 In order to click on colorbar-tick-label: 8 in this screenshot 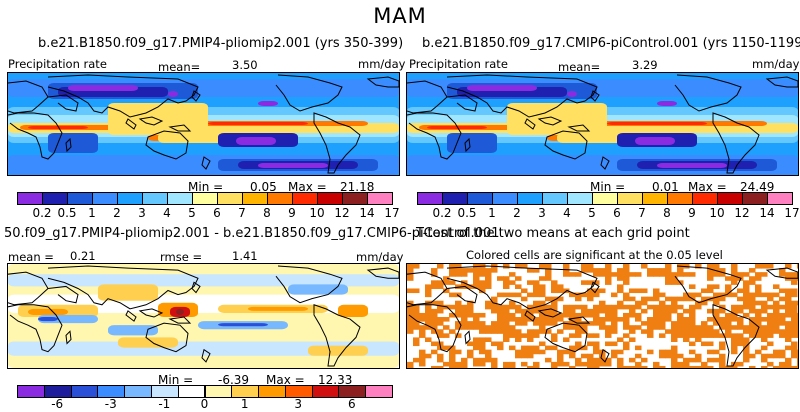, I will do `click(267, 213)`.